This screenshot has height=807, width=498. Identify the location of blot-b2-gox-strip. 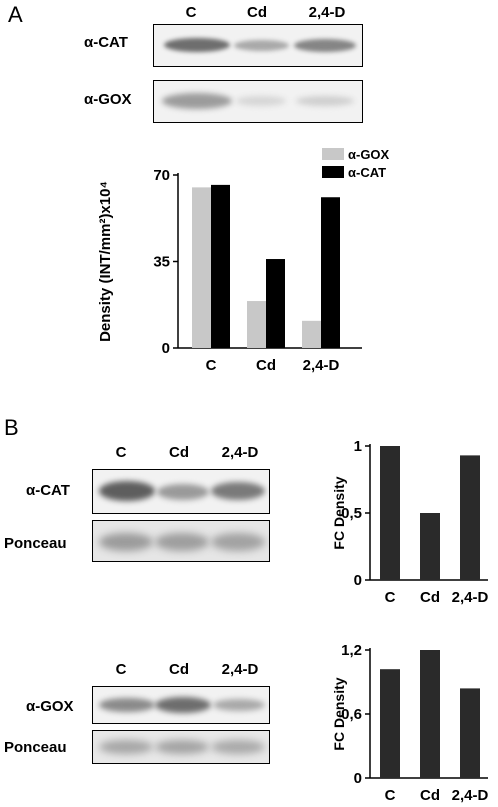
(181, 705).